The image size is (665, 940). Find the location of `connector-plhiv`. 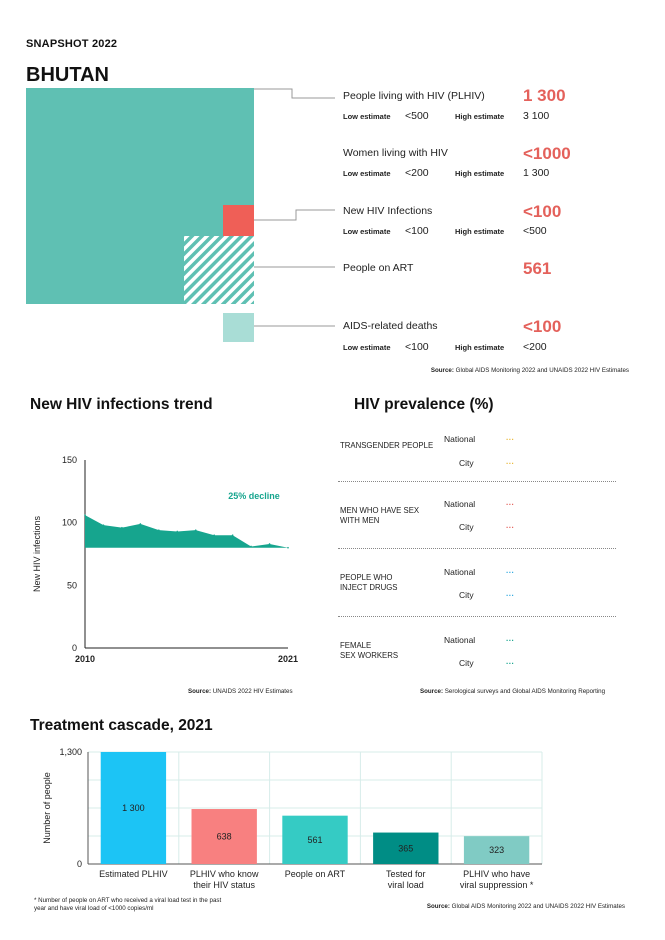

connector-plhiv is located at coordinates (294, 93).